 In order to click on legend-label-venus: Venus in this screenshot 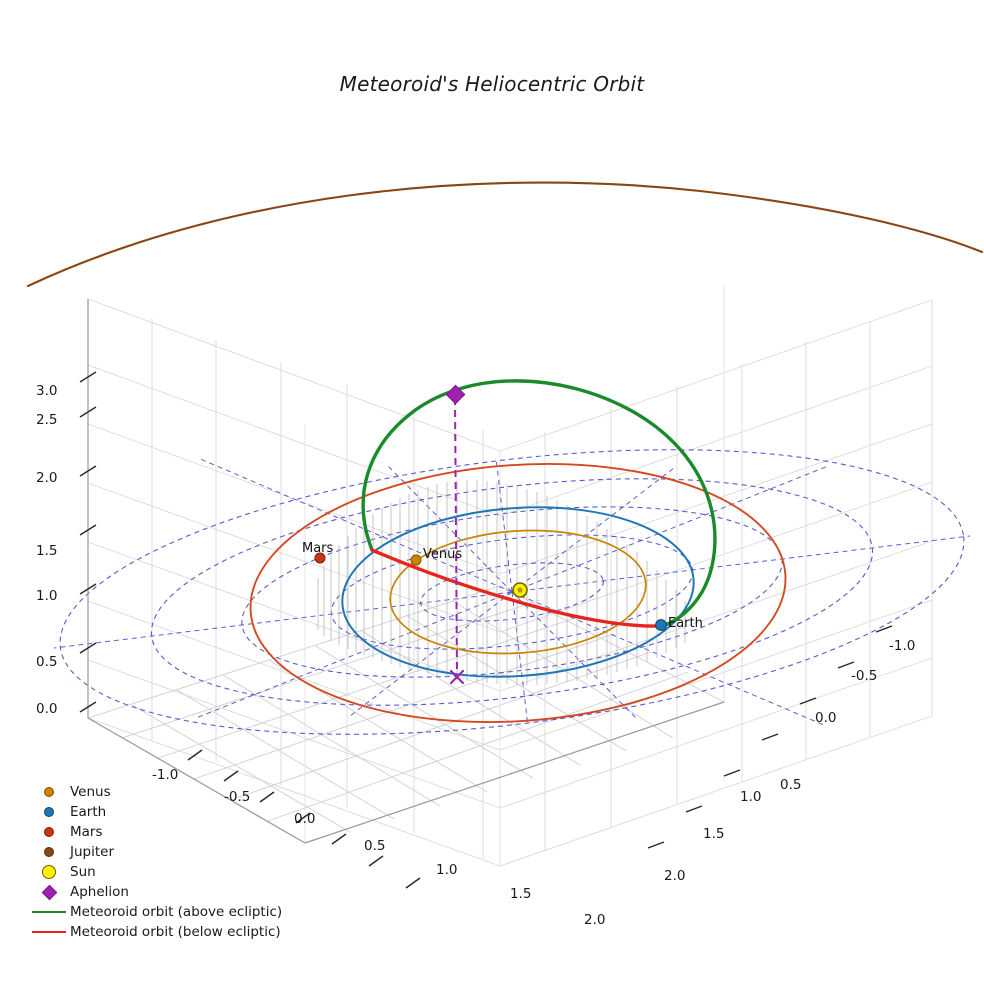, I will do `click(90, 792)`.